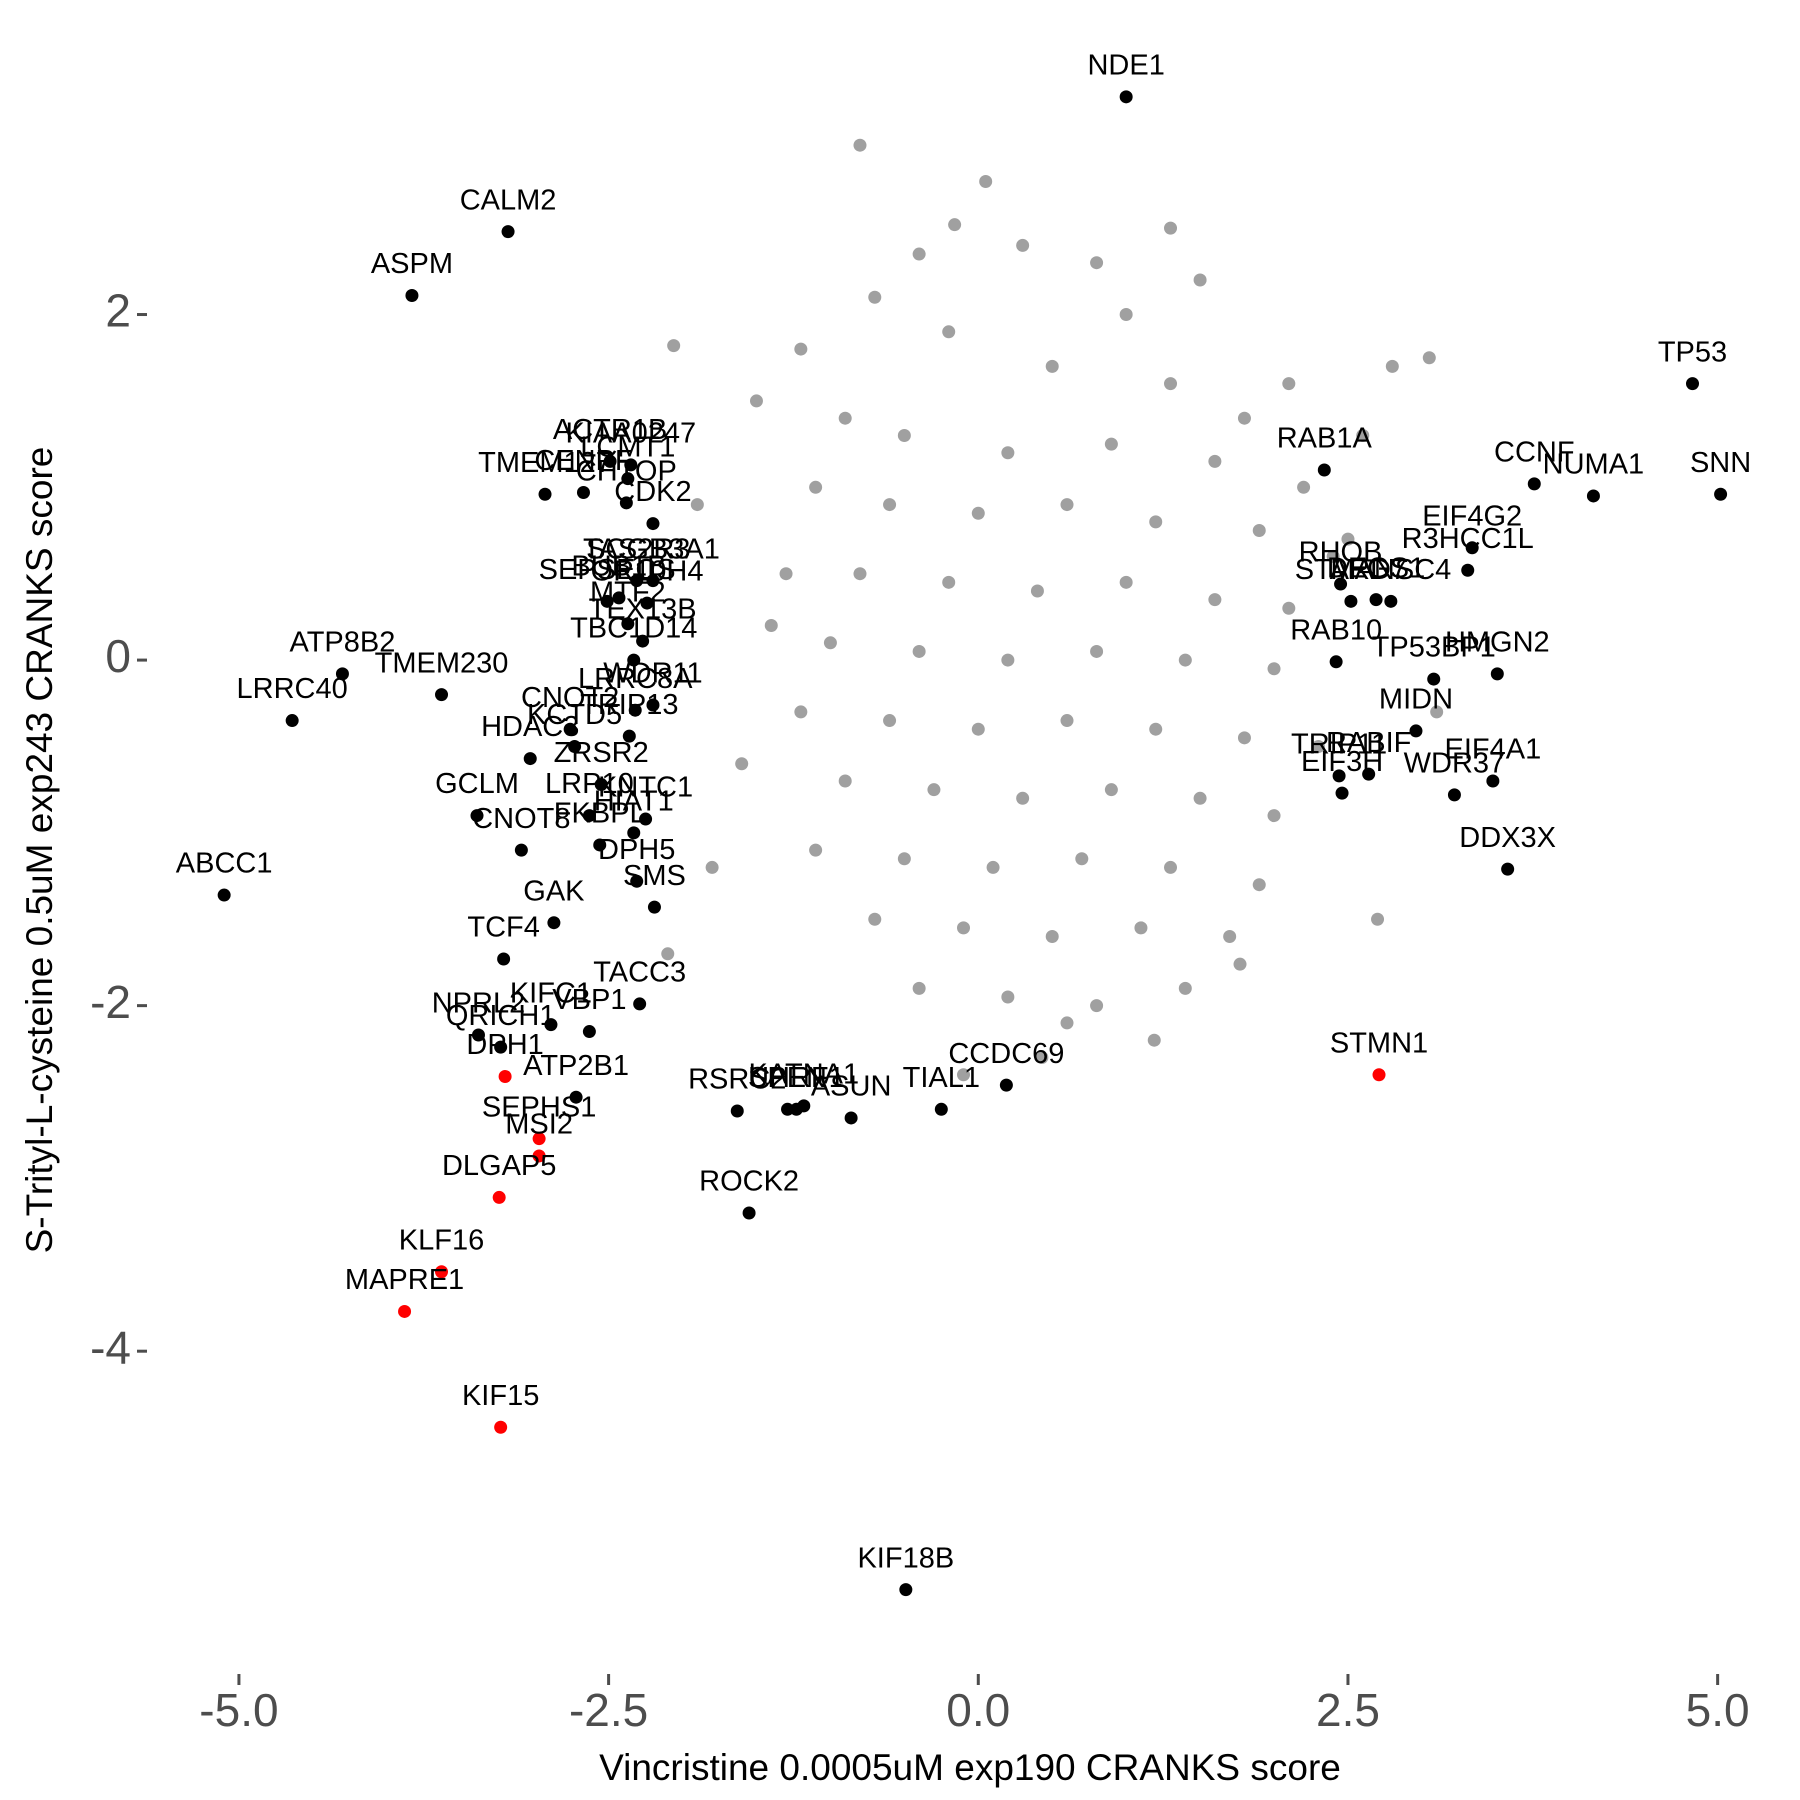 This screenshot has height=1800, width=1800. What do you see at coordinates (1594, 465) in the screenshot?
I see `point-label: NUMA1` at bounding box center [1594, 465].